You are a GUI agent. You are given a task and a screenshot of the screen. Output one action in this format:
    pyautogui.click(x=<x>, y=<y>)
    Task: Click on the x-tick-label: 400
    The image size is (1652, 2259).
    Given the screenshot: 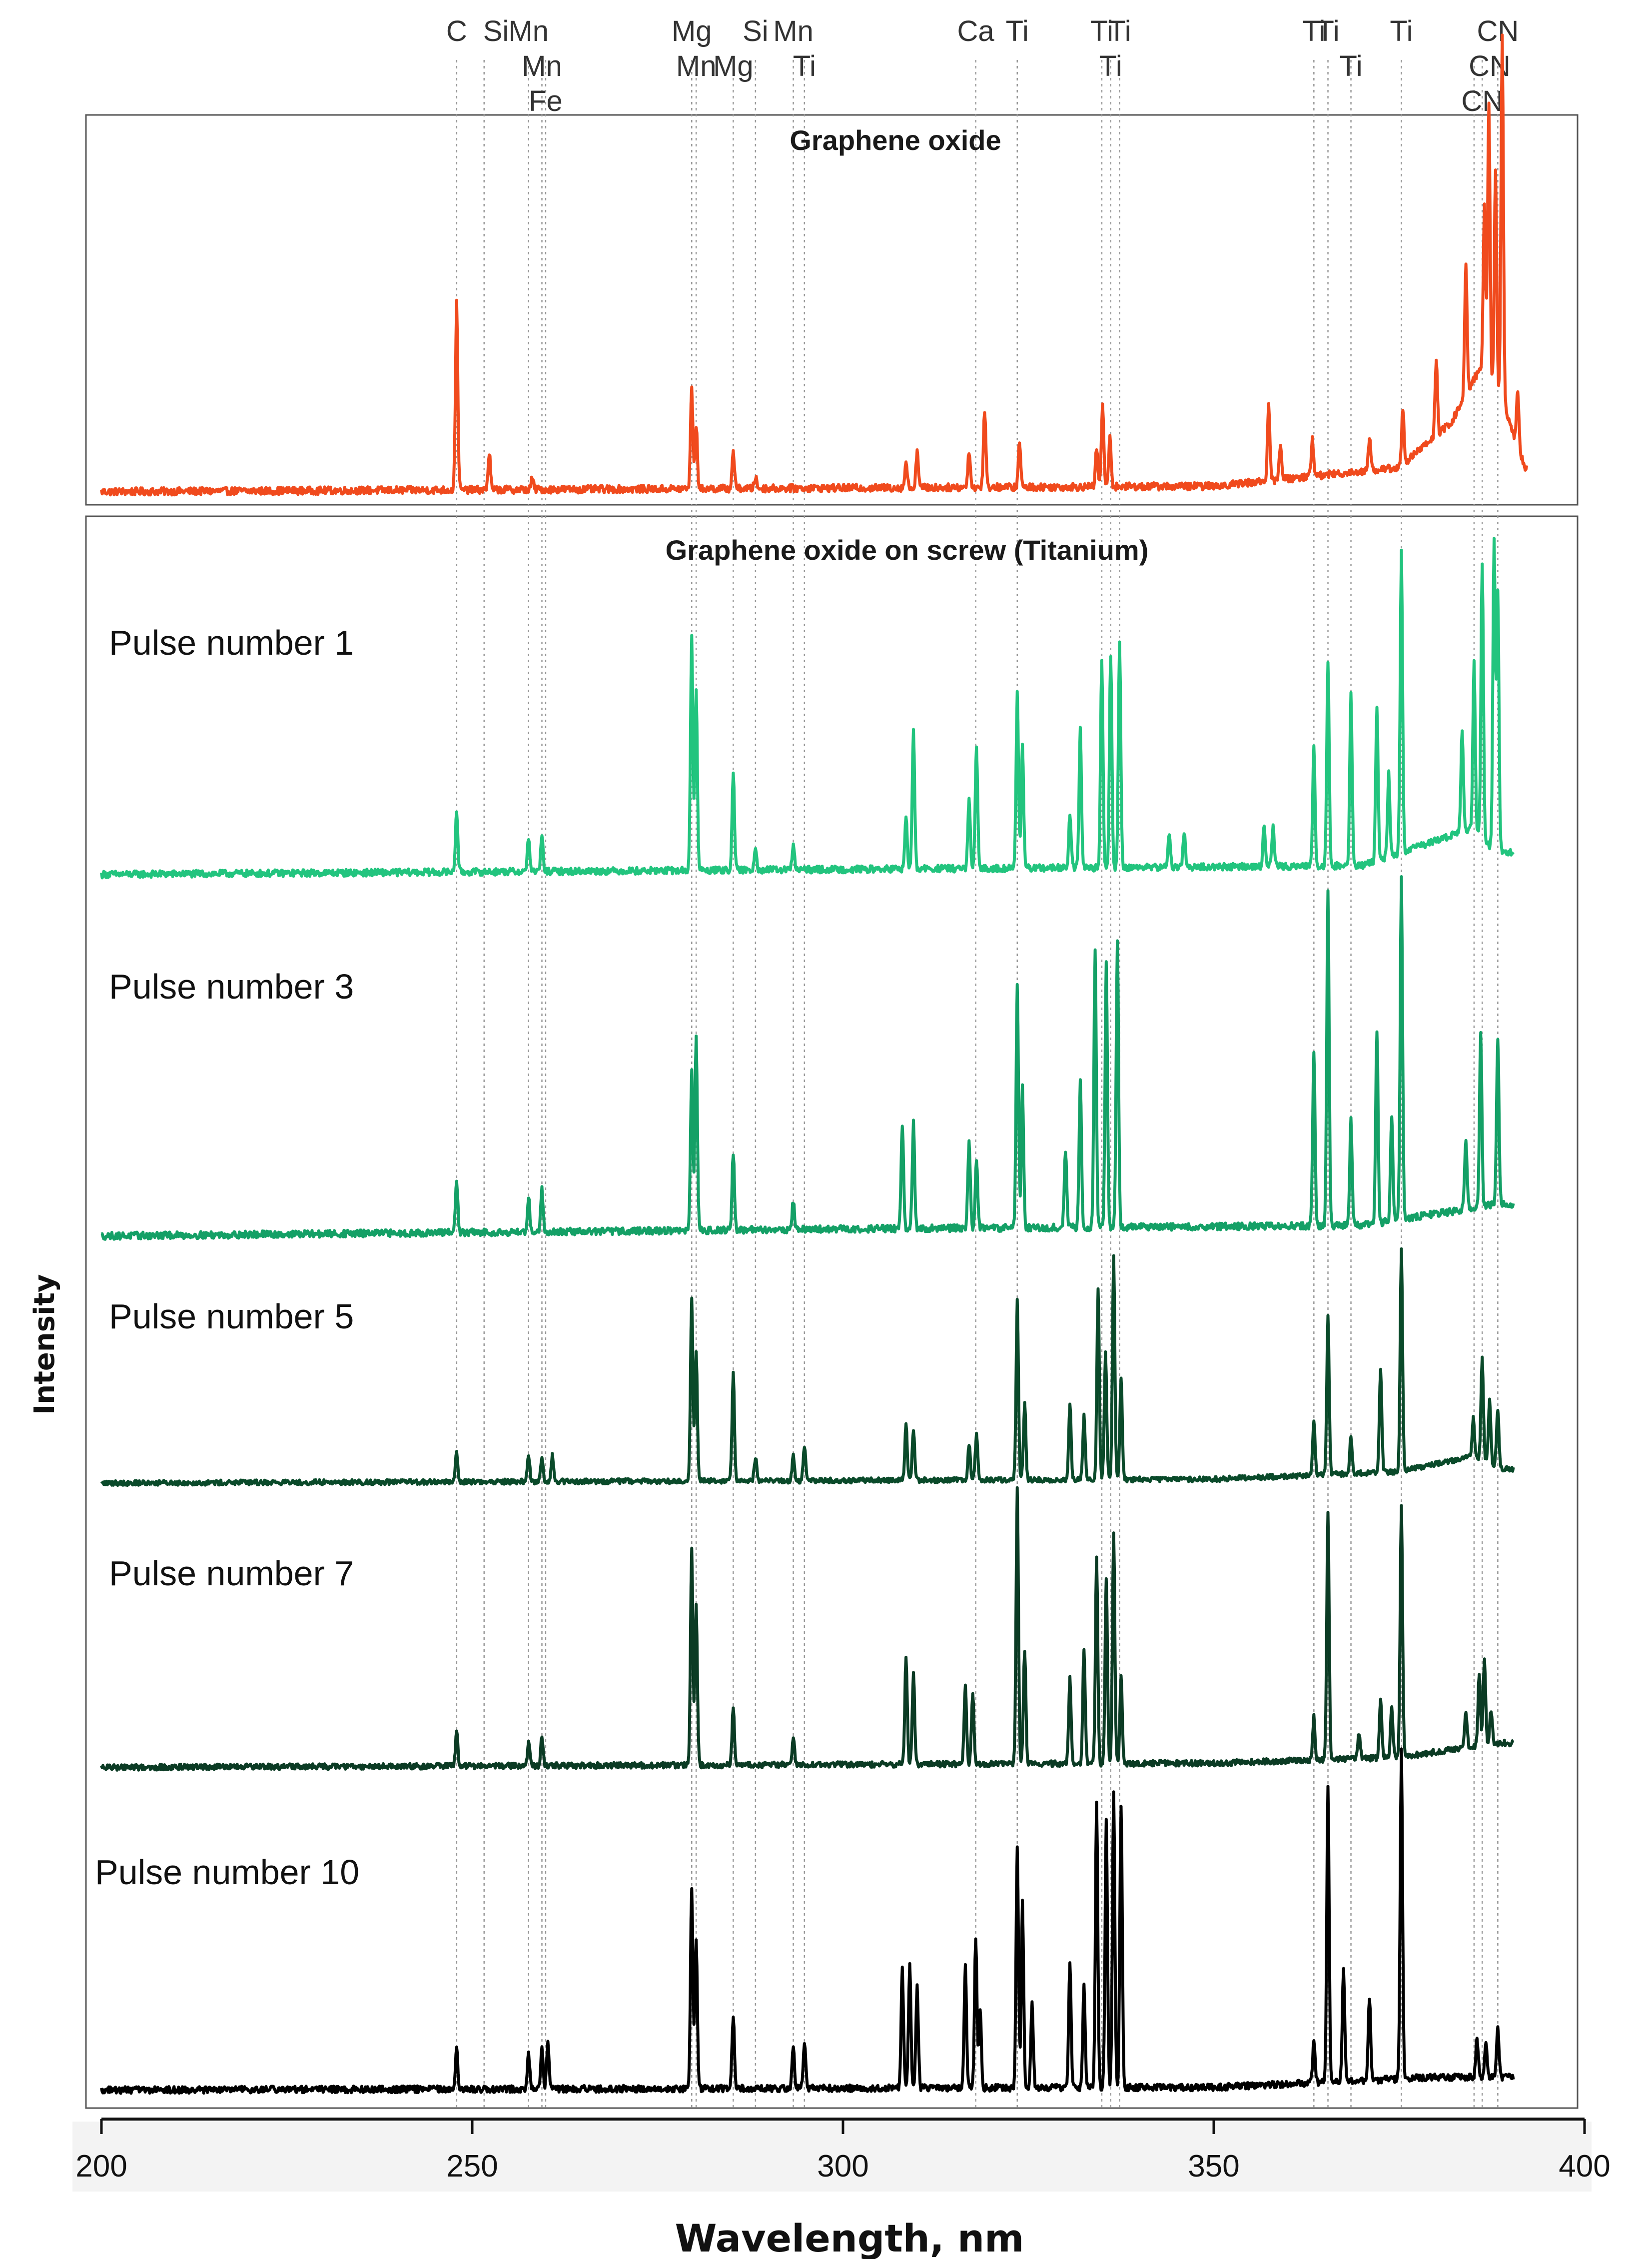 What is the action you would take?
    pyautogui.click(x=1584, y=2166)
    